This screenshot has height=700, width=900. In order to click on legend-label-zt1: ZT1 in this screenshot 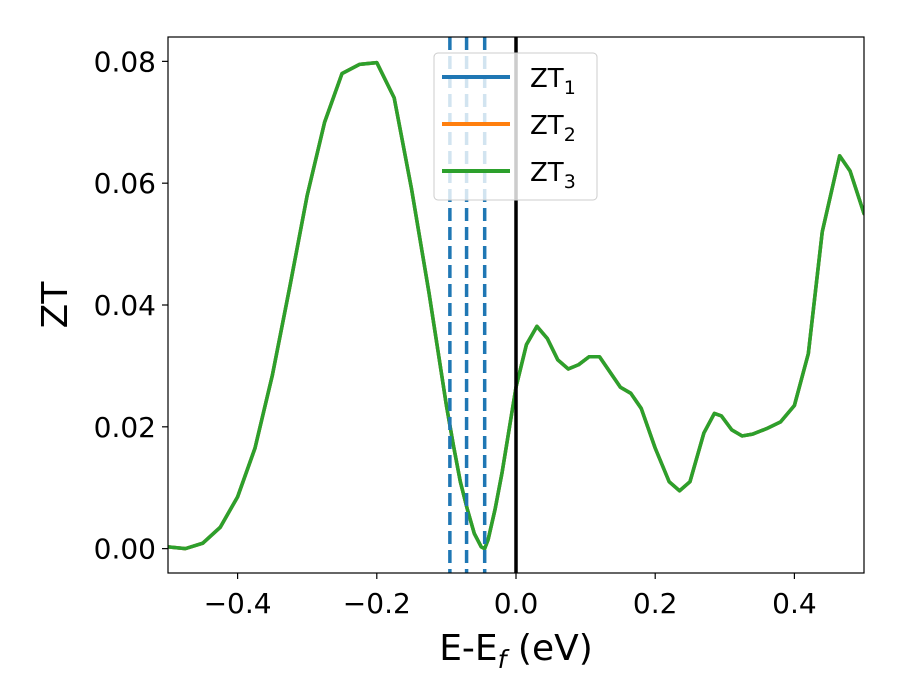, I will do `click(553, 81)`.